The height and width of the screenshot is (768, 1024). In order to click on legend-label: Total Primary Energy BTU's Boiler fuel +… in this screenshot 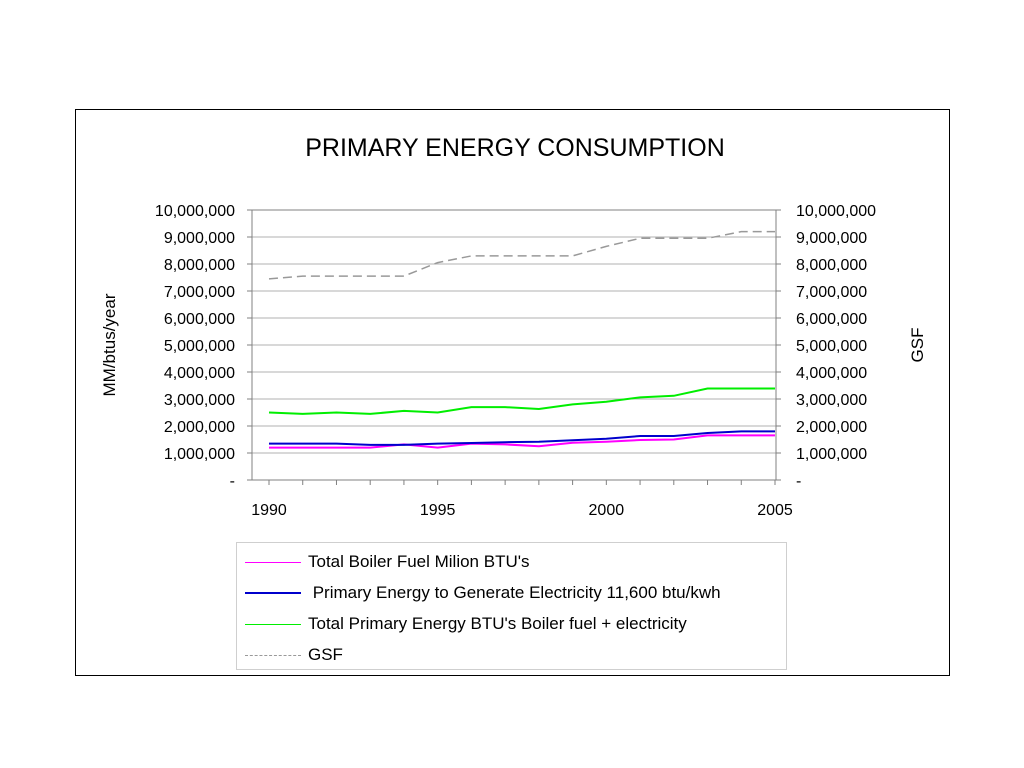, I will do `click(497, 623)`.